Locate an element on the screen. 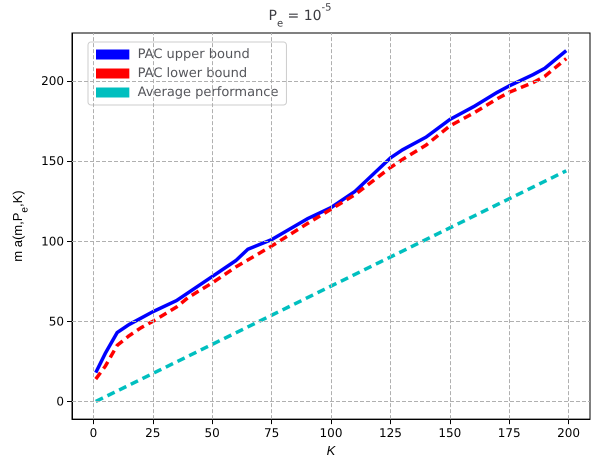 The height and width of the screenshot is (462, 600). y-tick-label: 150 is located at coordinates (52, 161).